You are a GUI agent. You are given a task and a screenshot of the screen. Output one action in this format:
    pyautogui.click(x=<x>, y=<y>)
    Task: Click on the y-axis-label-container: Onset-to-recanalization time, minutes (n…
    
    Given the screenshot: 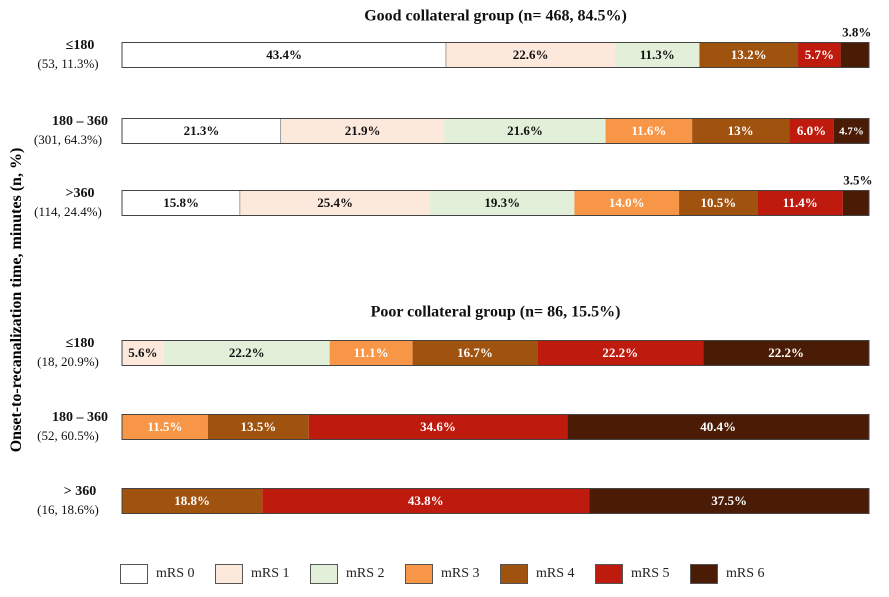 What is the action you would take?
    pyautogui.click(x=17, y=298)
    